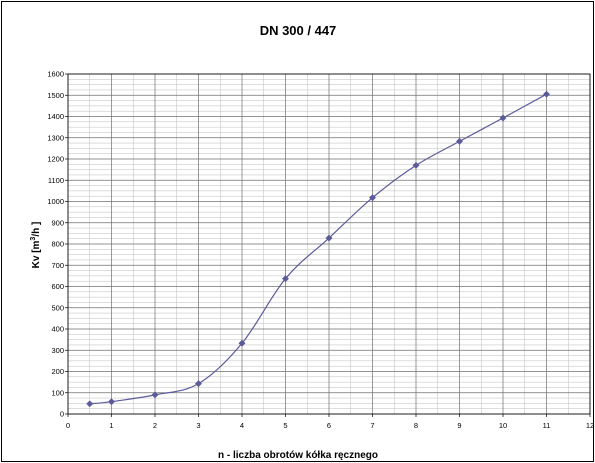 The height and width of the screenshot is (463, 595). What do you see at coordinates (55, 95) in the screenshot?
I see `y-tick-label: 1500` at bounding box center [55, 95].